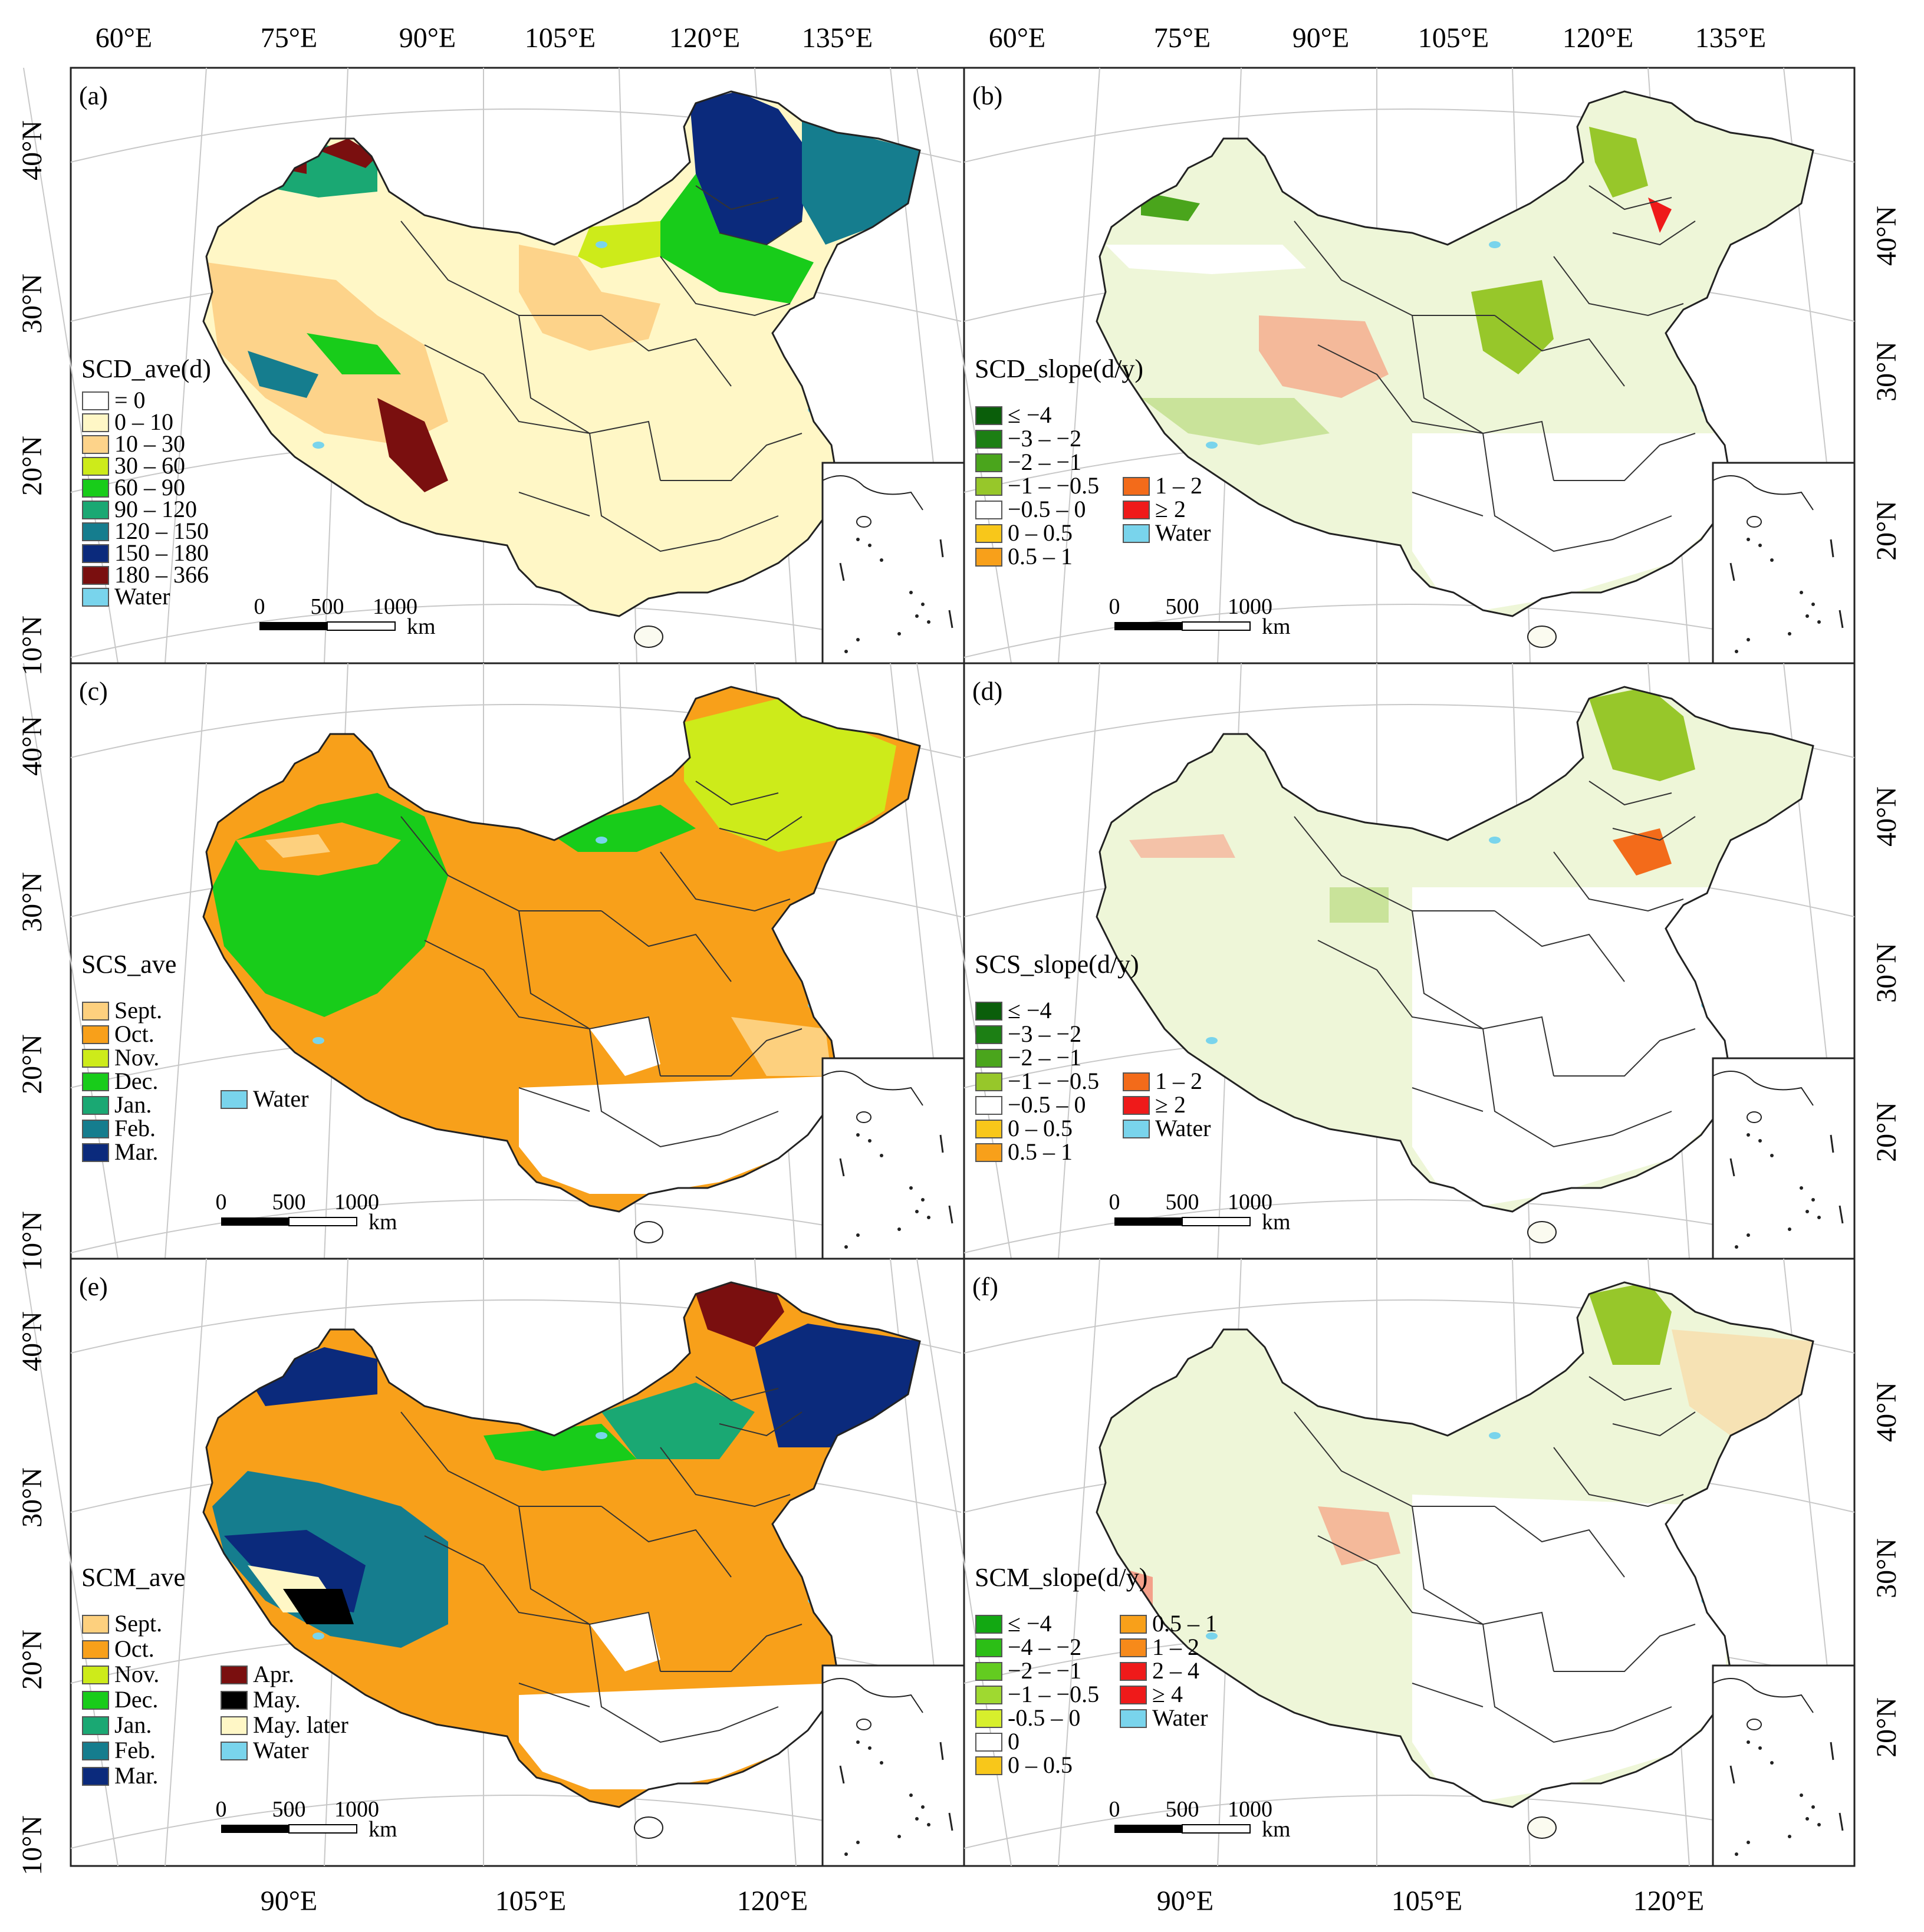  What do you see at coordinates (94, 1286) in the screenshot?
I see `panel-label: (e)` at bounding box center [94, 1286].